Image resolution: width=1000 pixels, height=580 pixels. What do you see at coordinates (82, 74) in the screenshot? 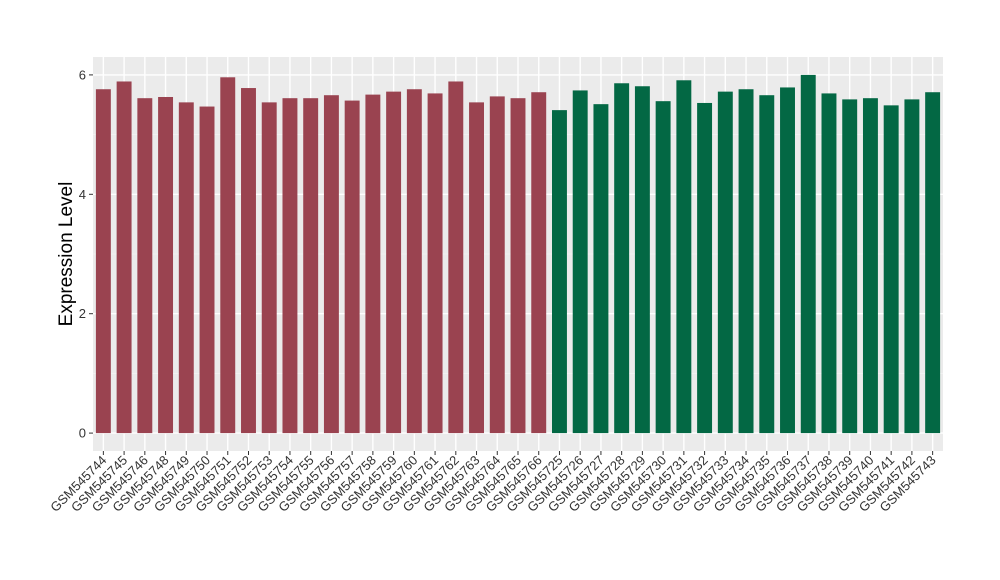
I see `y-tick-label: 6` at bounding box center [82, 74].